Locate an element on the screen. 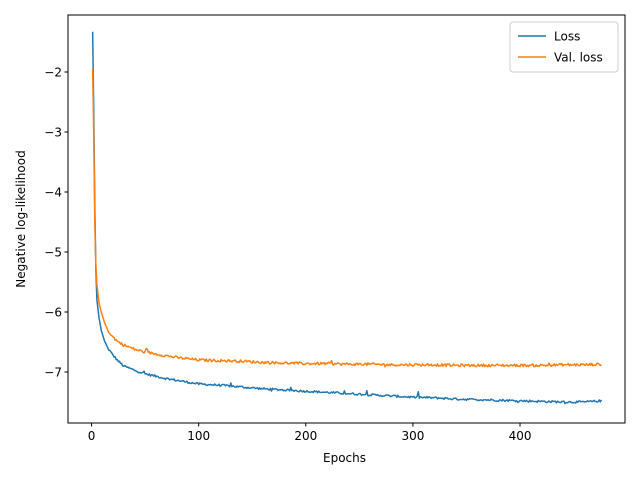 Image resolution: width=640 pixels, height=480 pixels. x-tick-label: 400 is located at coordinates (520, 436).